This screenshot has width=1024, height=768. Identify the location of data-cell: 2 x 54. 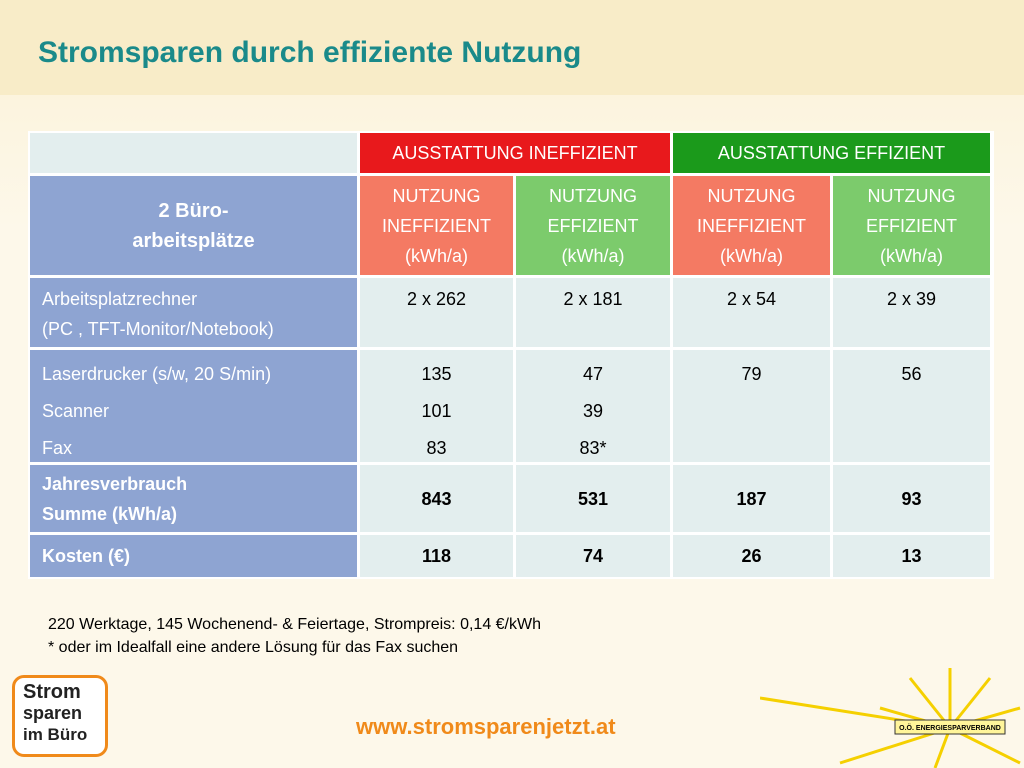
(751, 312).